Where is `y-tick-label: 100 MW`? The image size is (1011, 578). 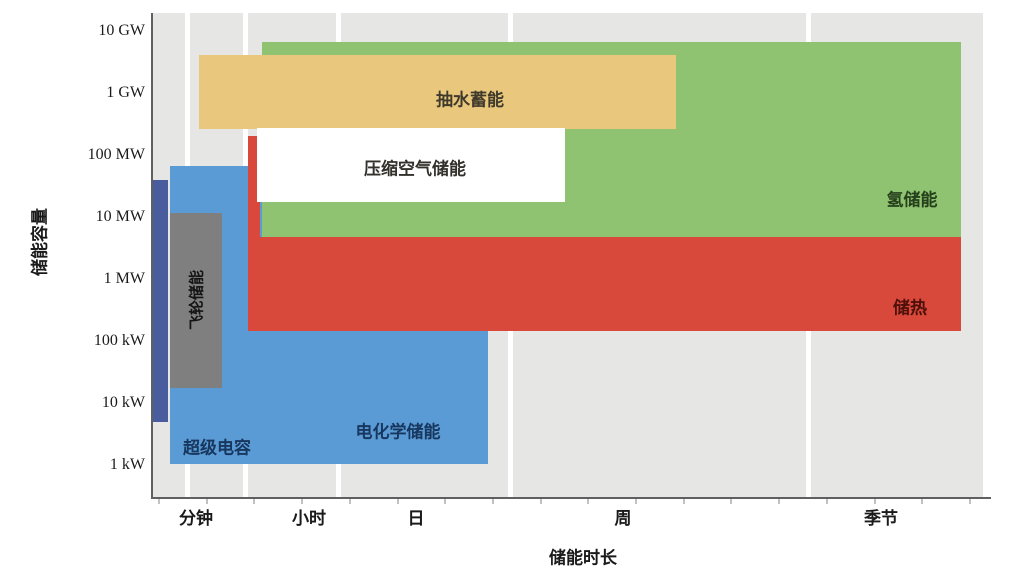
y-tick-label: 100 MW is located at coordinates (116, 154).